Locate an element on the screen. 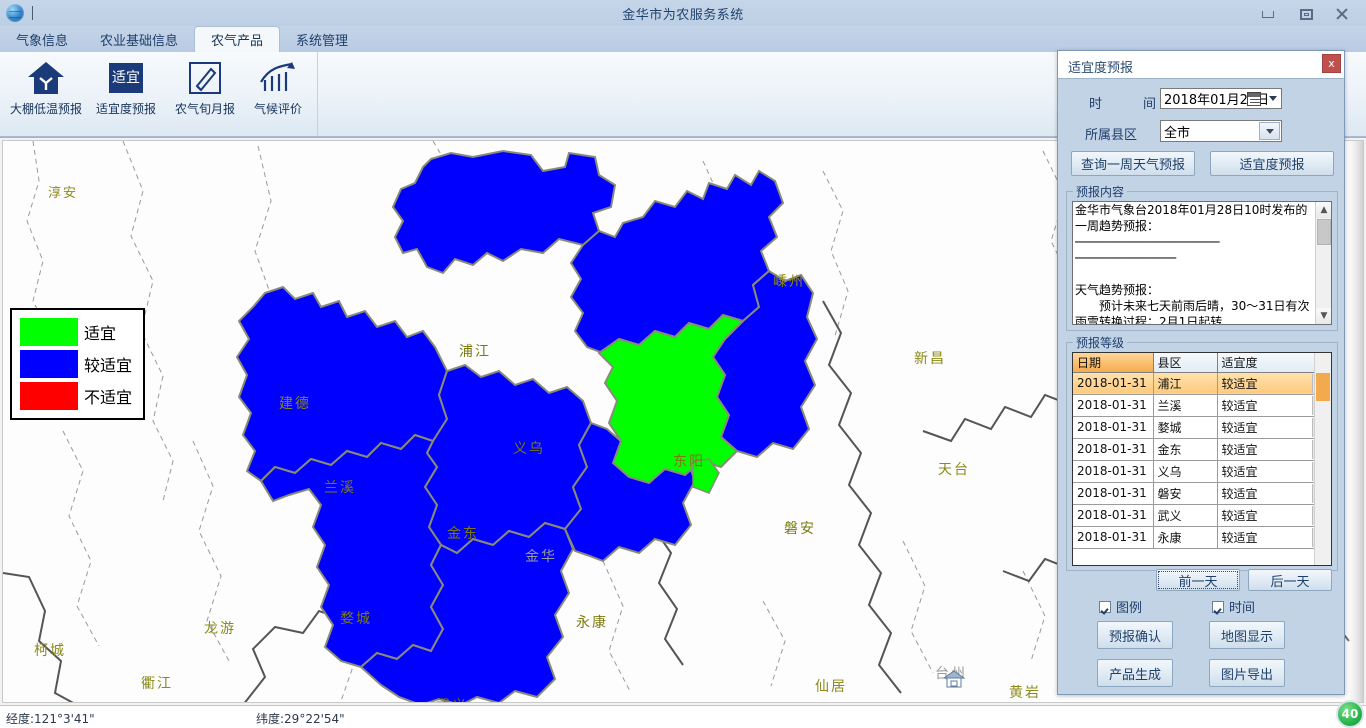  map-label-tiantai: 天台 is located at coordinates (954, 470).